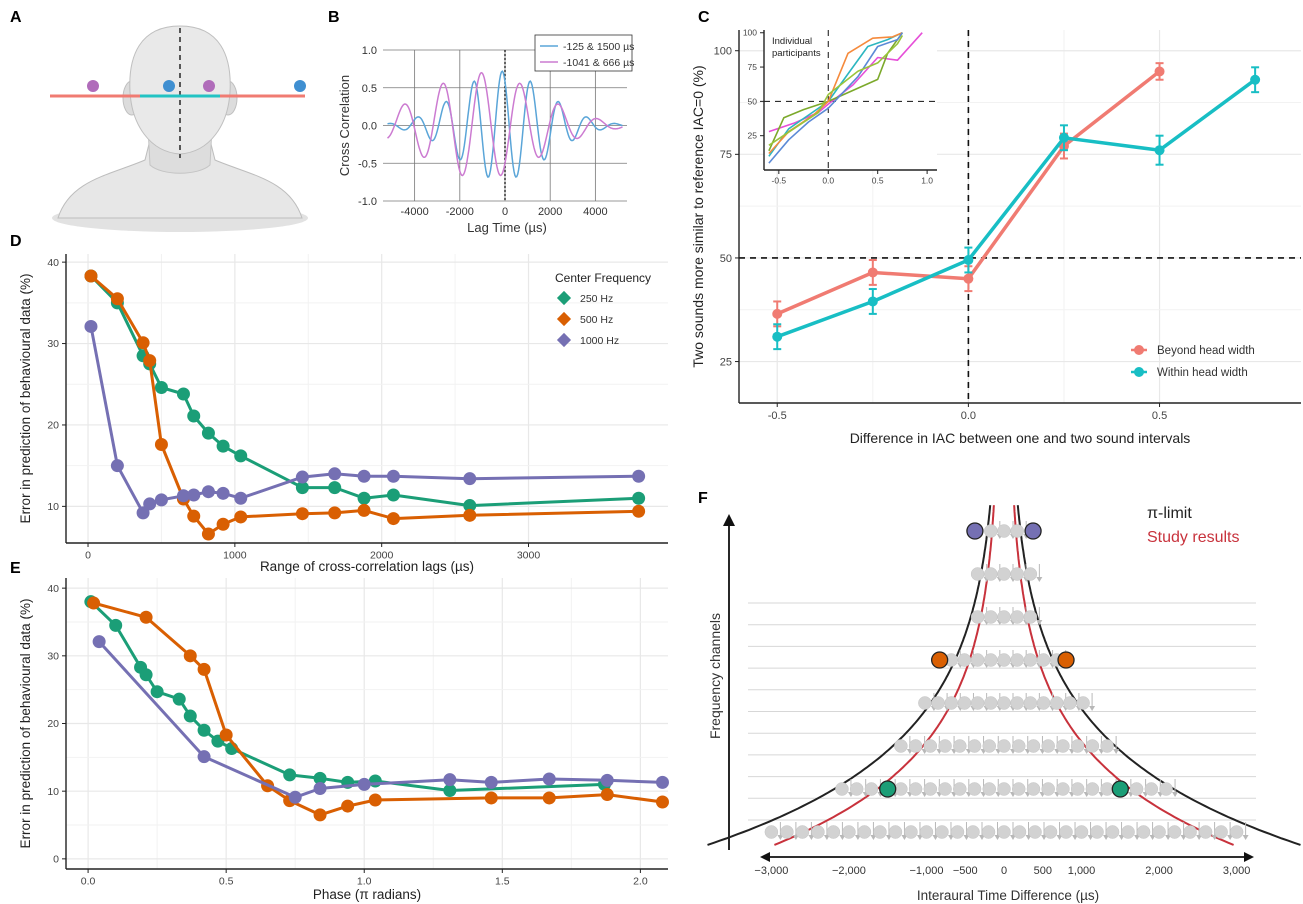 Image resolution: width=1303 pixels, height=904 pixels. I want to click on arrow-head-right, so click(1249, 857).